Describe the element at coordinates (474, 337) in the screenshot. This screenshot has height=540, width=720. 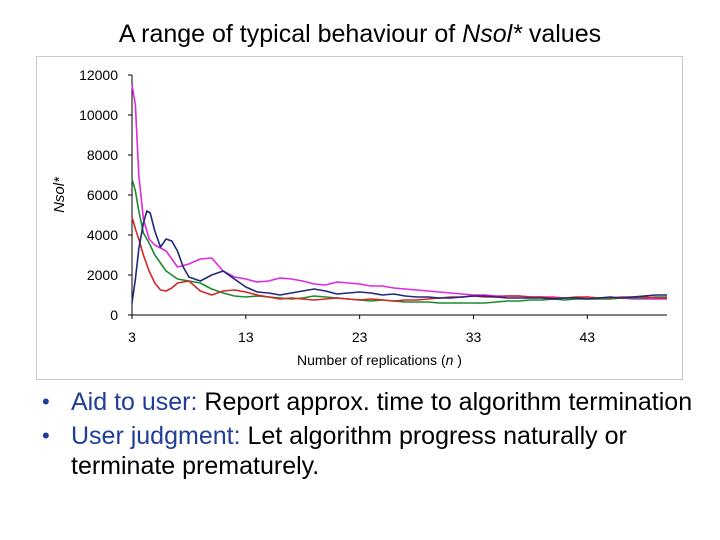
I see `x-tick-label: 33` at that location.